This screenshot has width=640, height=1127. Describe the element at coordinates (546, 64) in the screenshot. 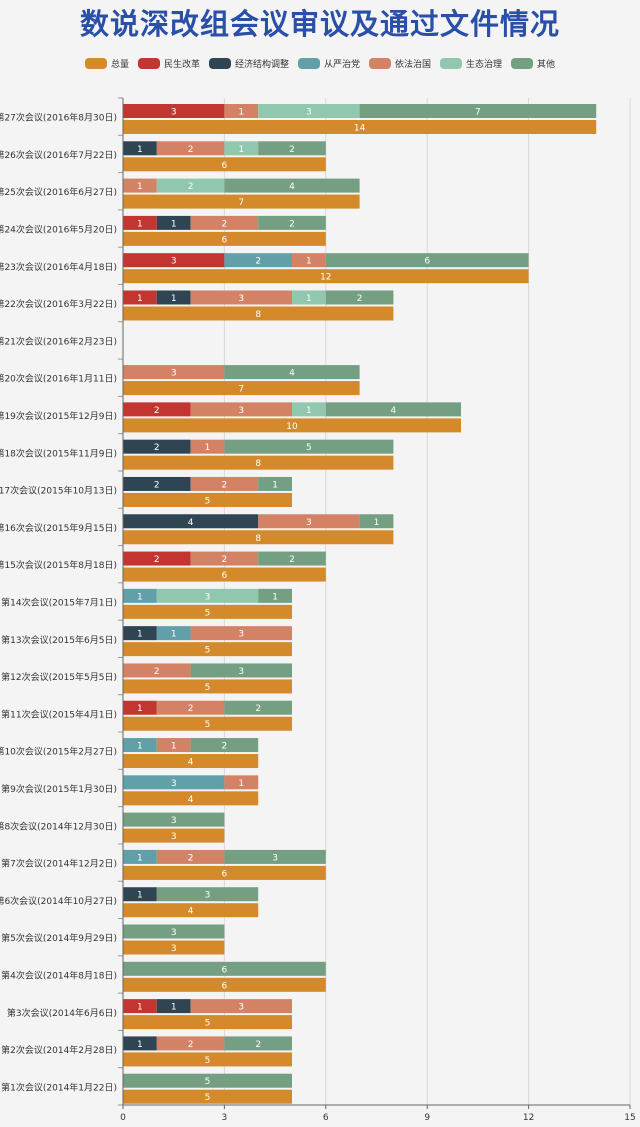

I see `legend-label: 其他` at that location.